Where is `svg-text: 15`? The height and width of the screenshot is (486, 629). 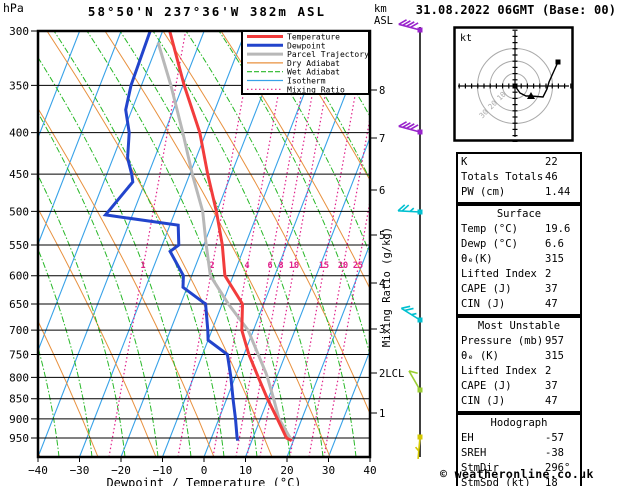 svg-text: 15 is located at coordinates (324, 266).